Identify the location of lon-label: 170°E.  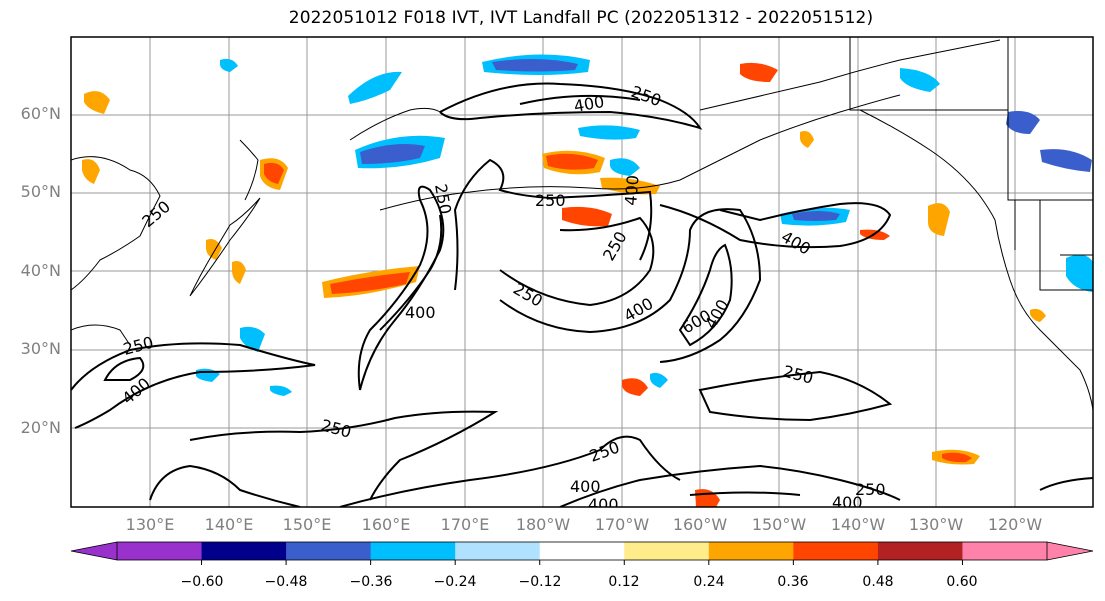
(465, 524).